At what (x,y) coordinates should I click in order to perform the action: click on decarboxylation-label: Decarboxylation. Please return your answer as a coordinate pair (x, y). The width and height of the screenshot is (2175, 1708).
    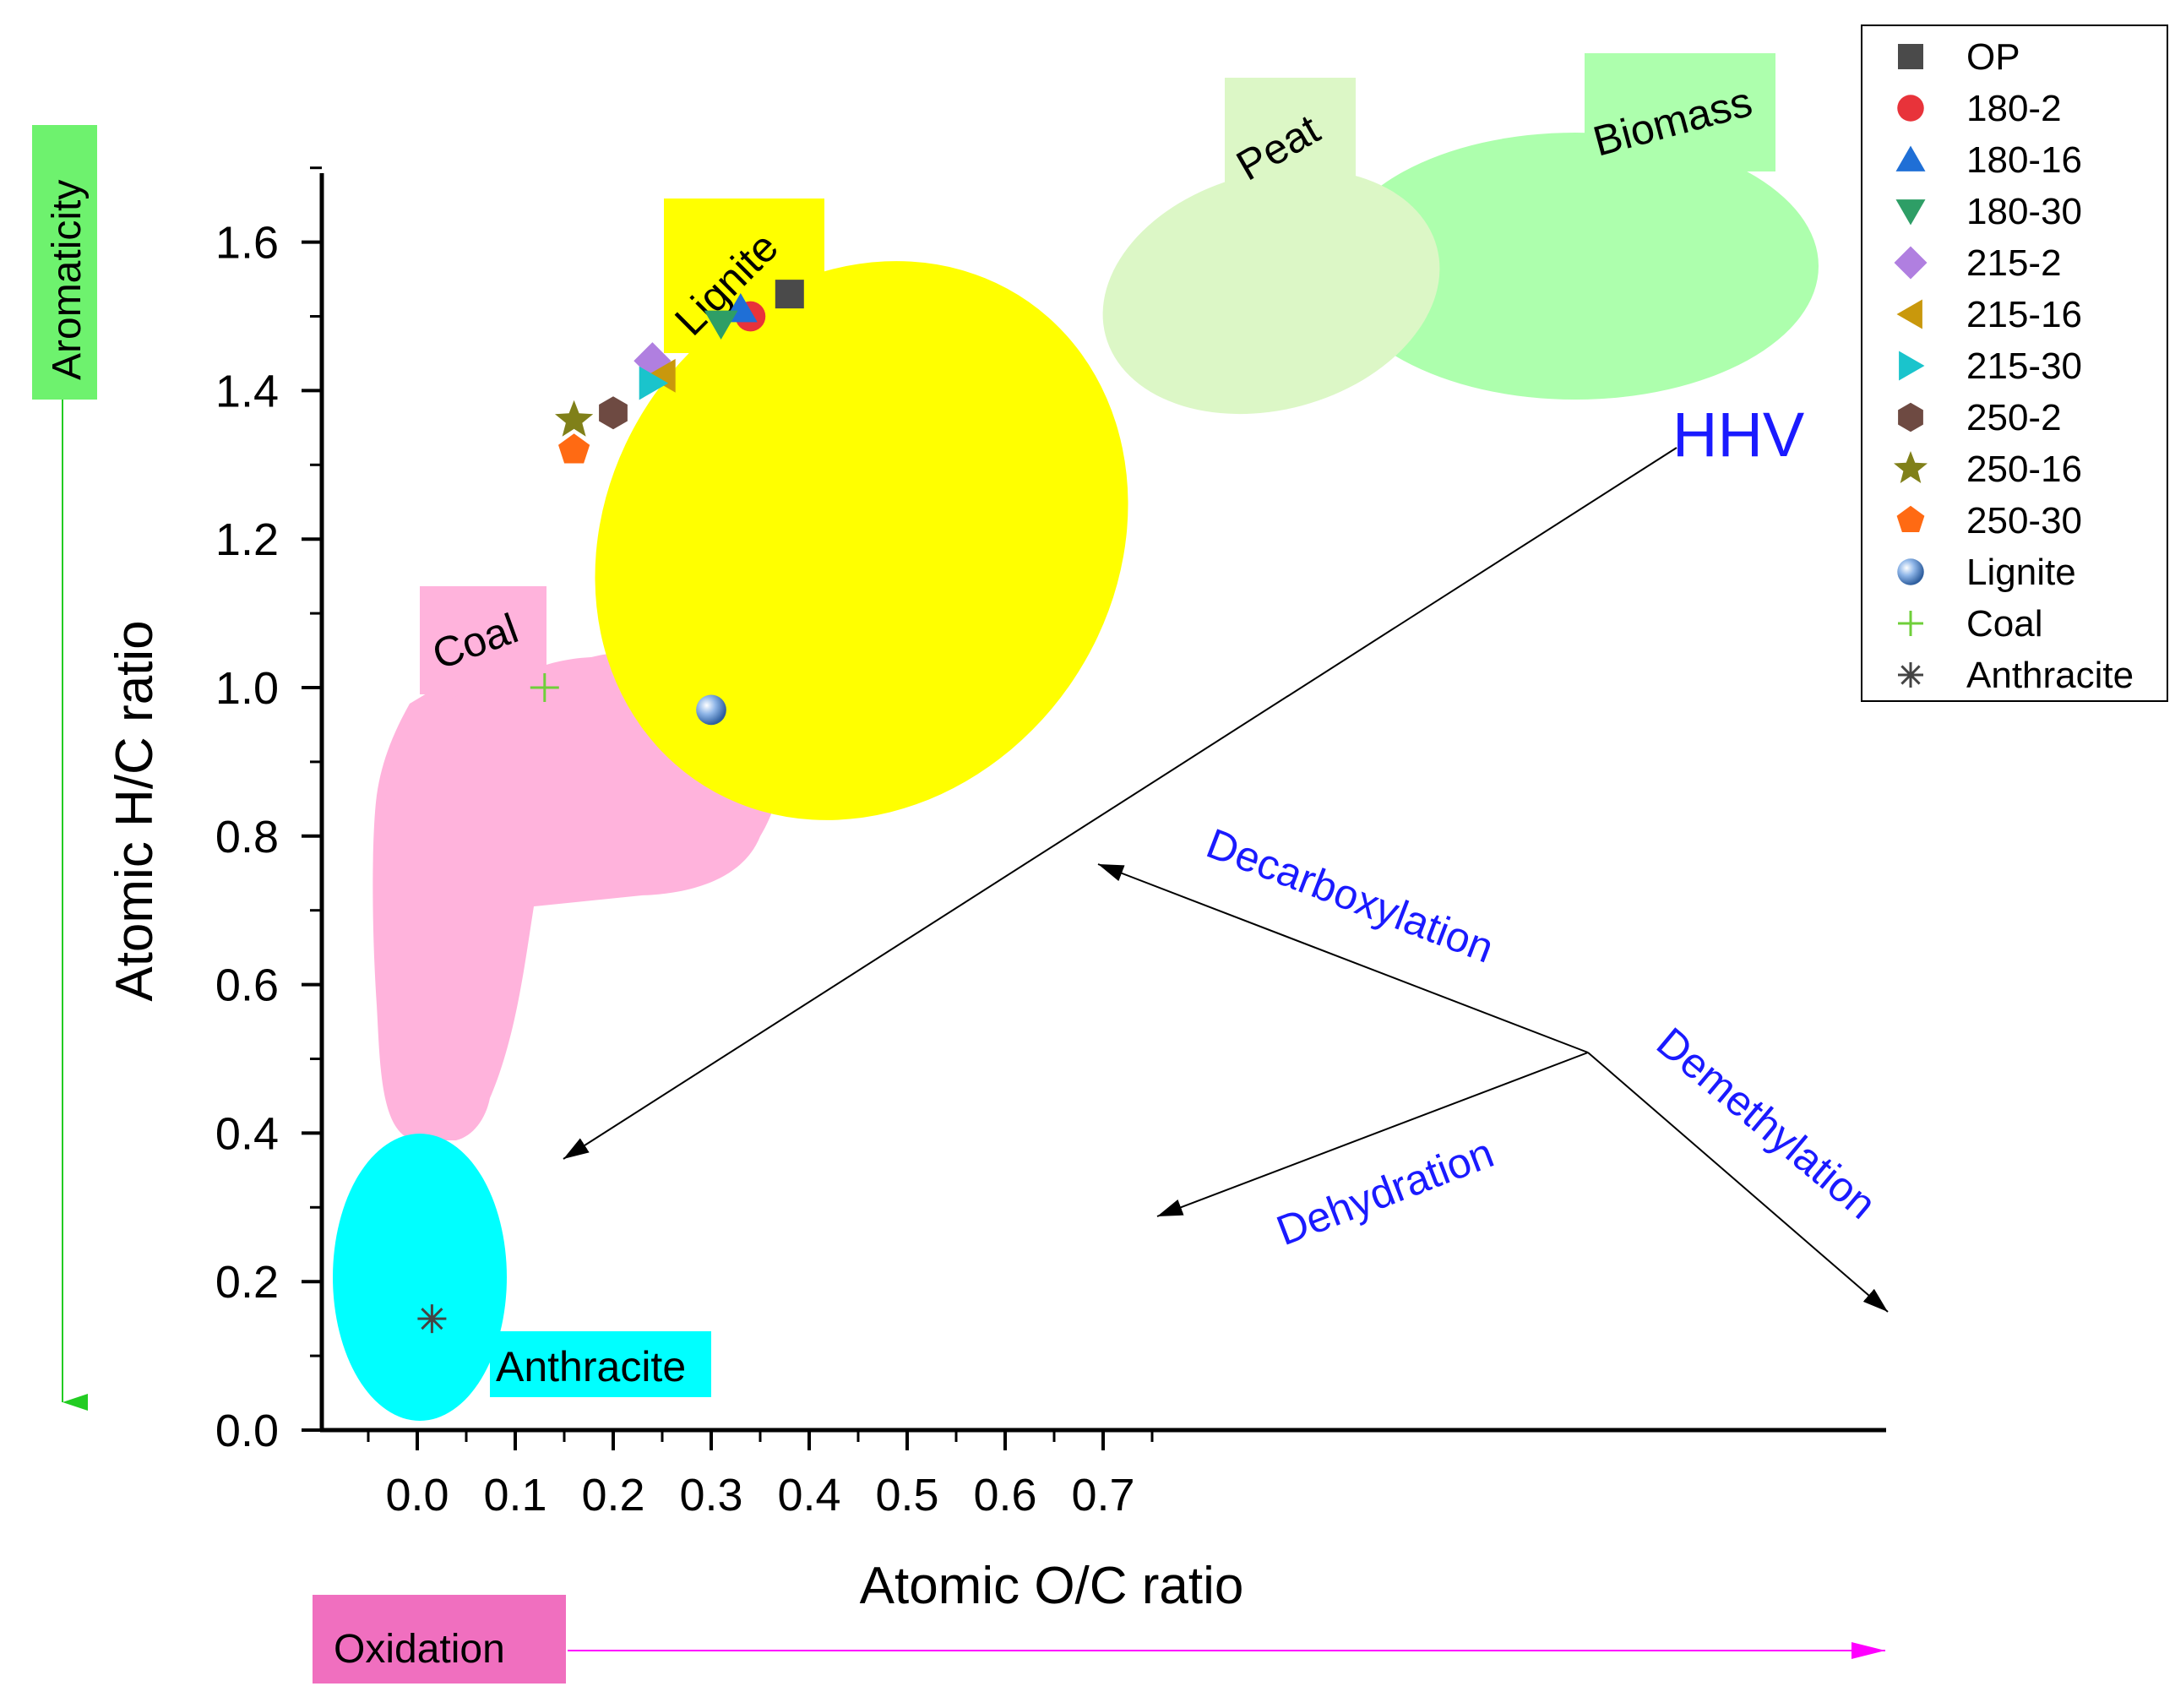
    Looking at the image, I should click on (1350, 895).